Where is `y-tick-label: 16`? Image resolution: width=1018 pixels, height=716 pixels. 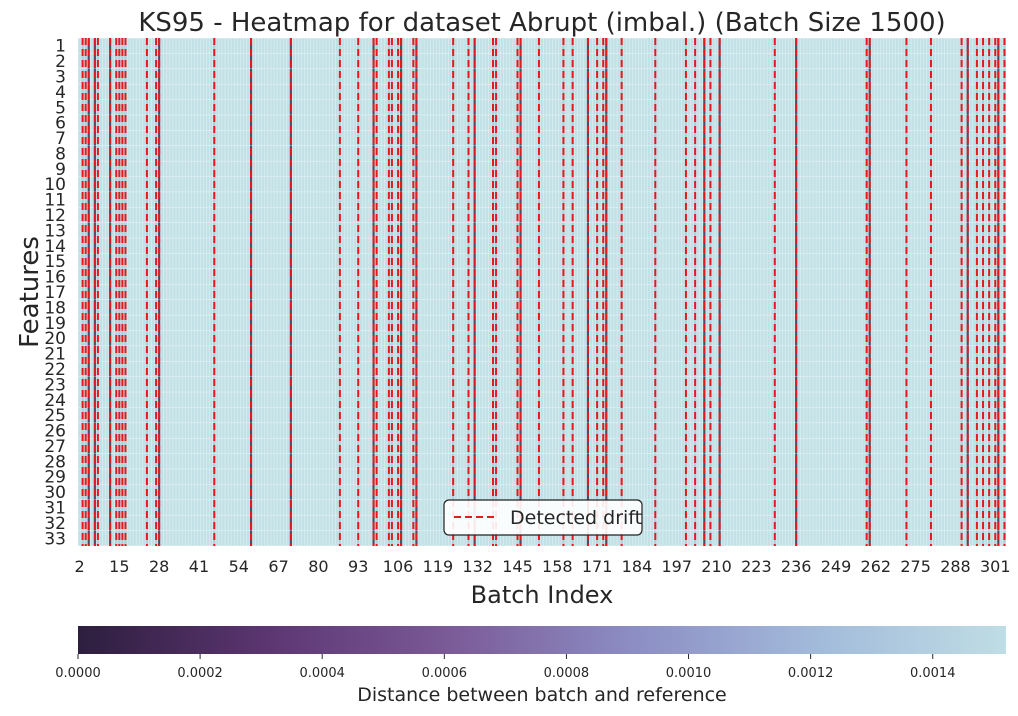
y-tick-label: 16 is located at coordinates (55, 278).